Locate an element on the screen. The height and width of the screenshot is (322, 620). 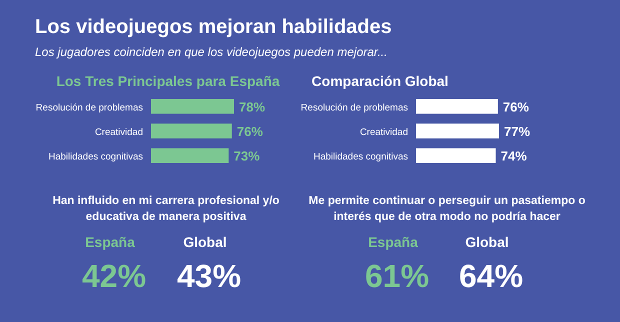
text: Han influido en mi carrera profesional y/o educativa de manera positiva is located at coordinates (166, 209).